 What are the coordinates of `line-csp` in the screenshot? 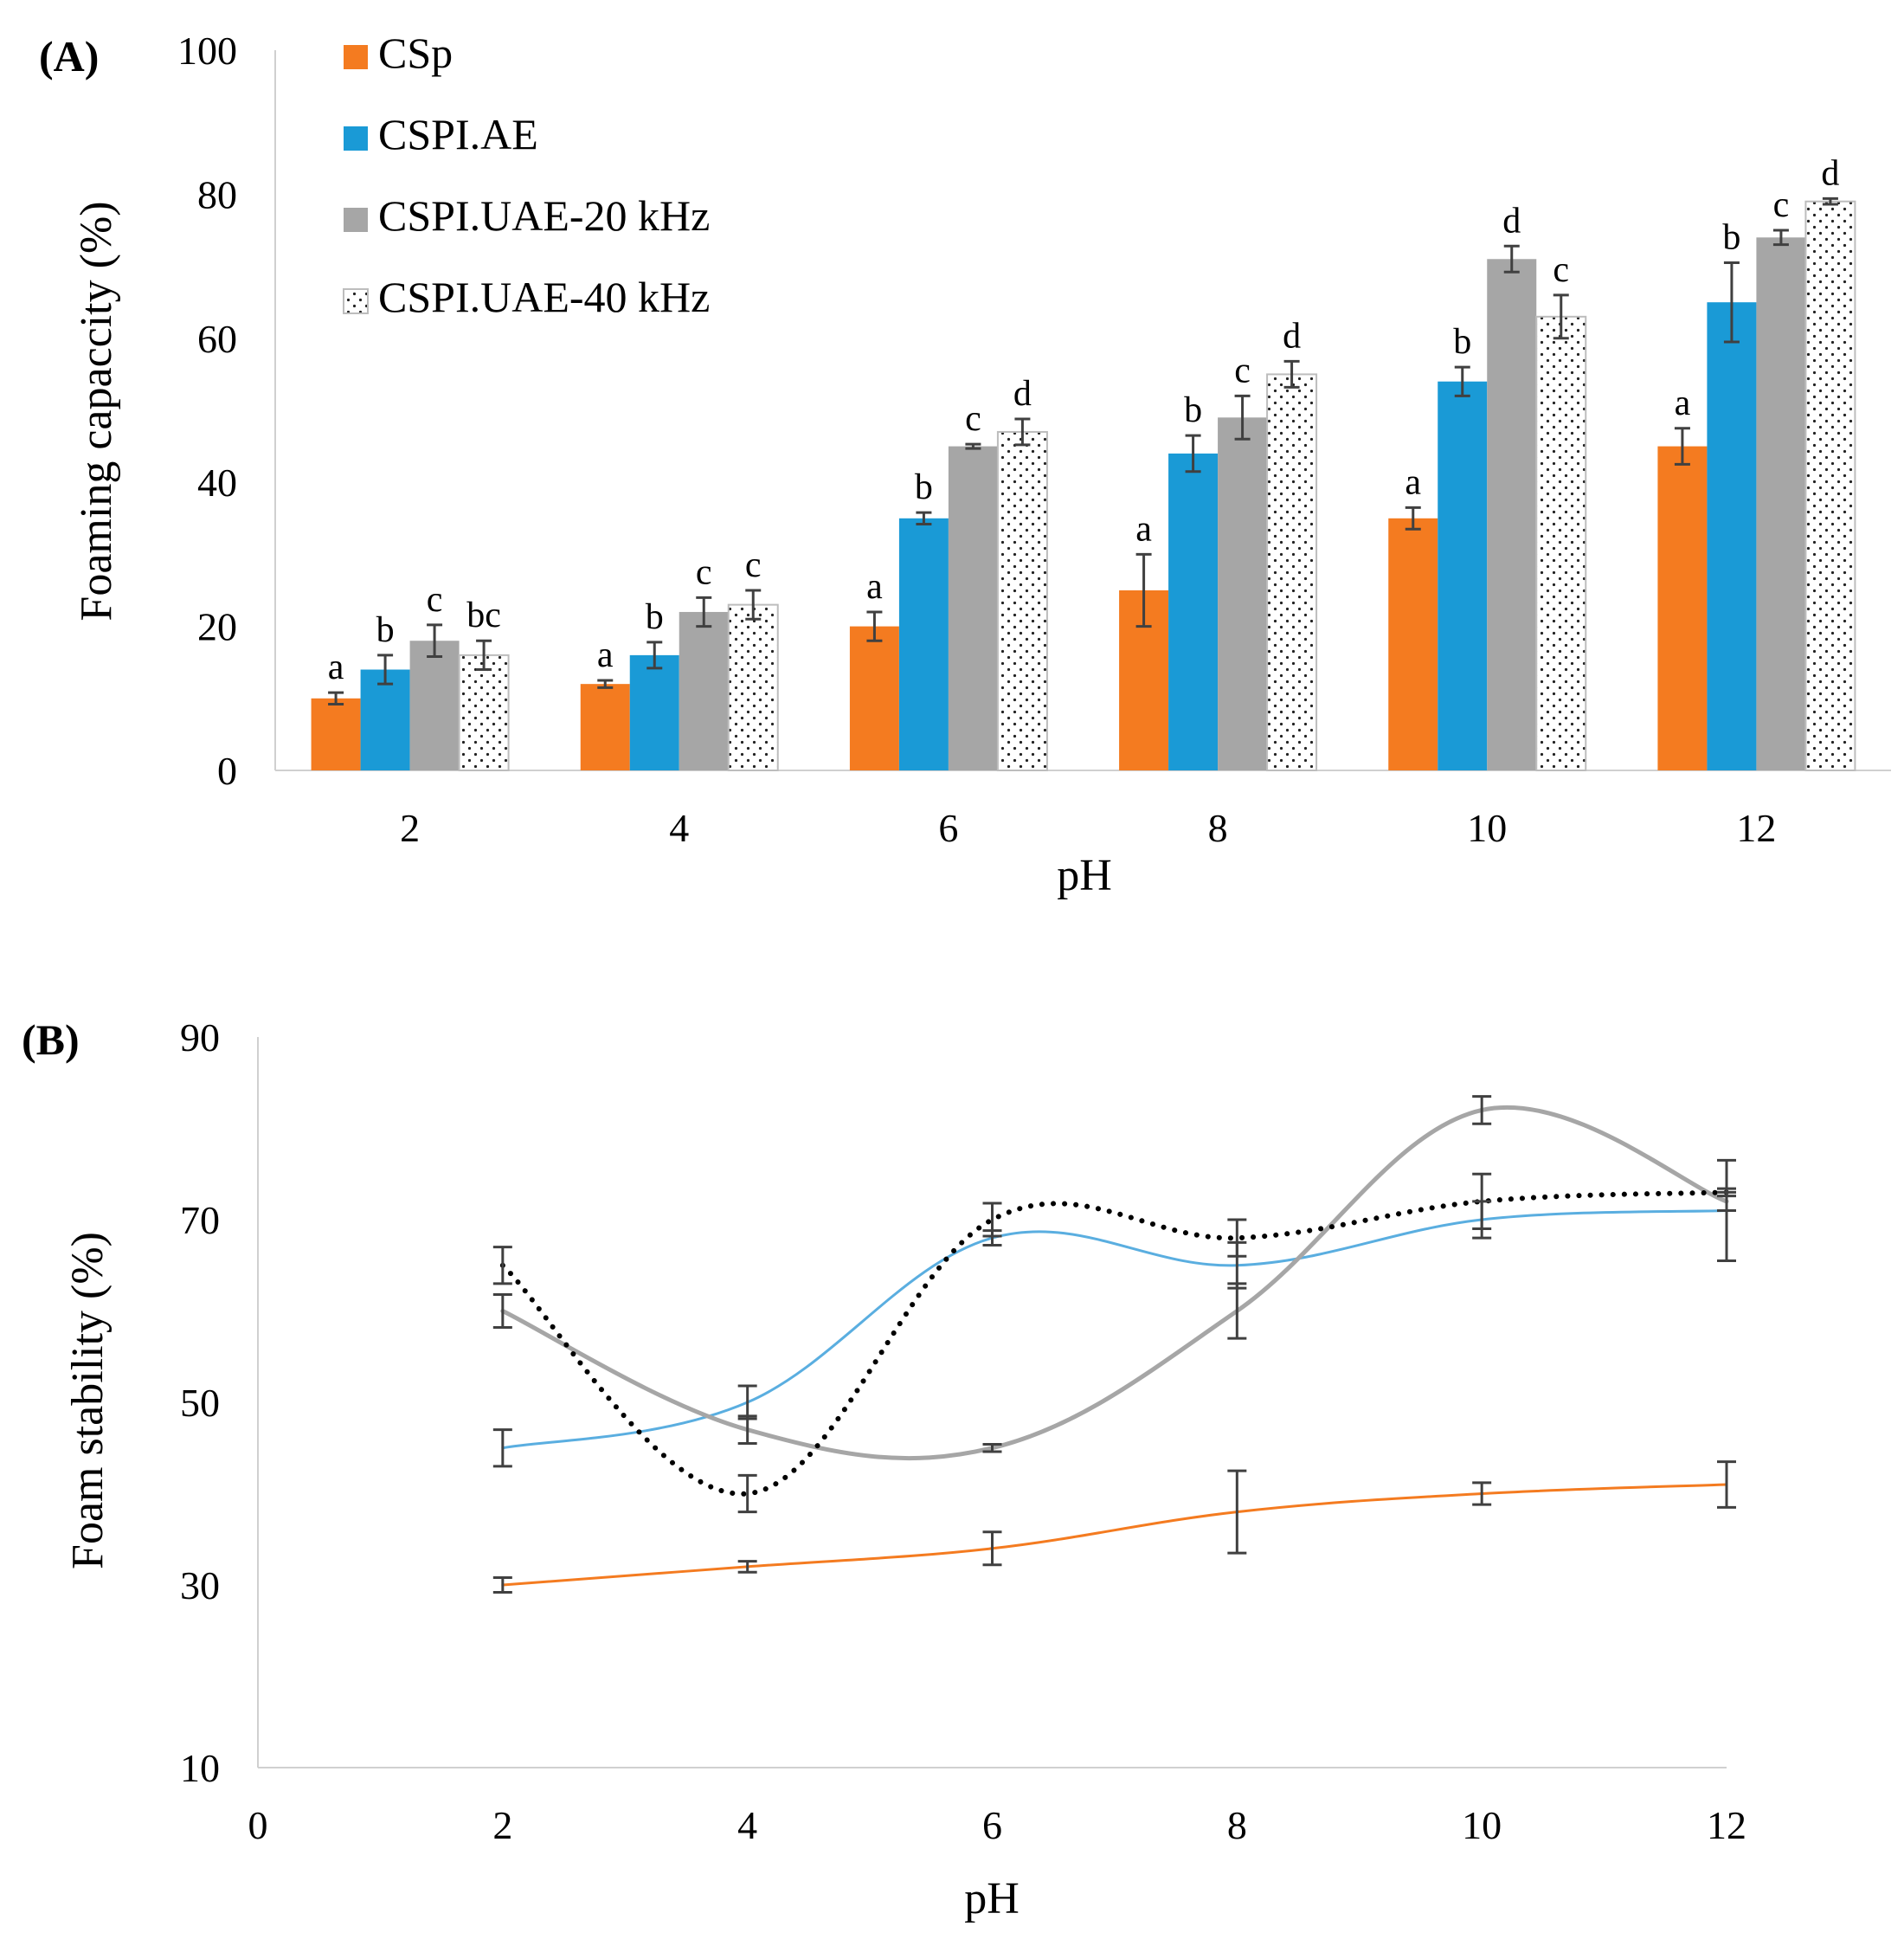 It's located at (1114, 1535).